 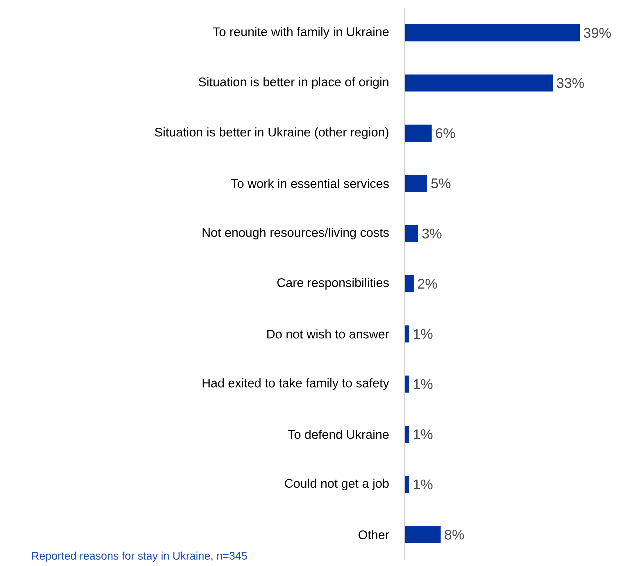 What do you see at coordinates (374, 535) in the screenshot?
I see `y-tick-label: Other` at bounding box center [374, 535].